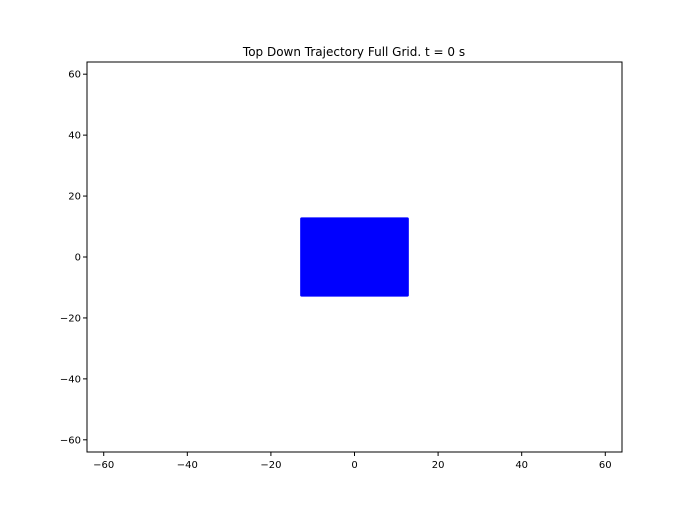  I want to click on x-tick-label: 0, so click(354, 465).